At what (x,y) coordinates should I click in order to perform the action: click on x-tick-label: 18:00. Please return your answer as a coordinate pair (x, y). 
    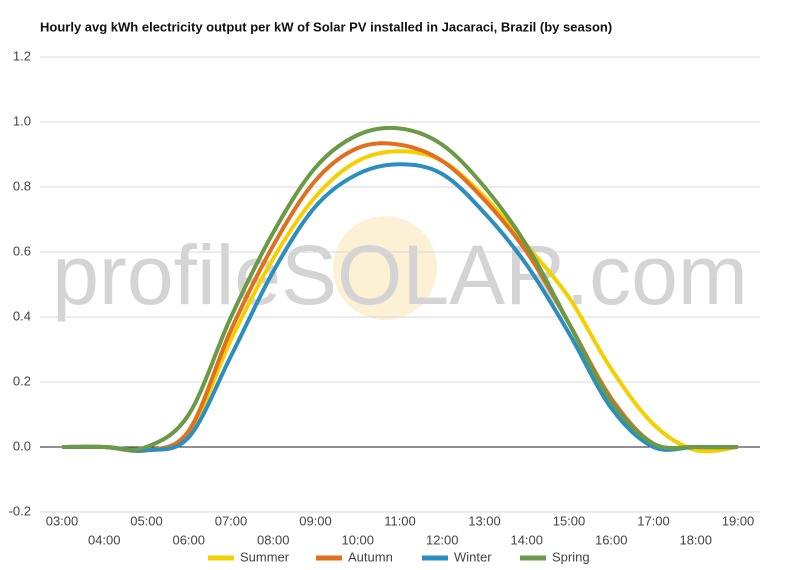
    Looking at the image, I should click on (695, 539).